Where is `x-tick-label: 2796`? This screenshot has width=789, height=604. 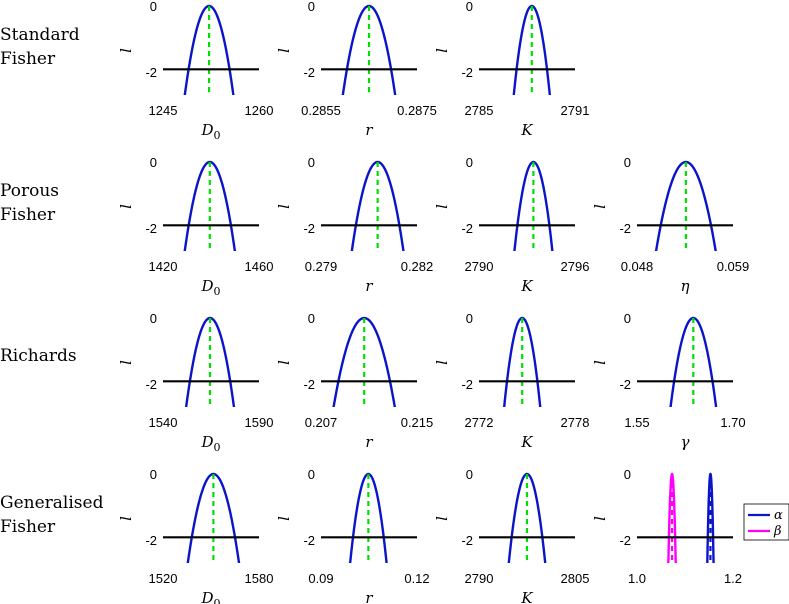 x-tick-label: 2796 is located at coordinates (575, 266).